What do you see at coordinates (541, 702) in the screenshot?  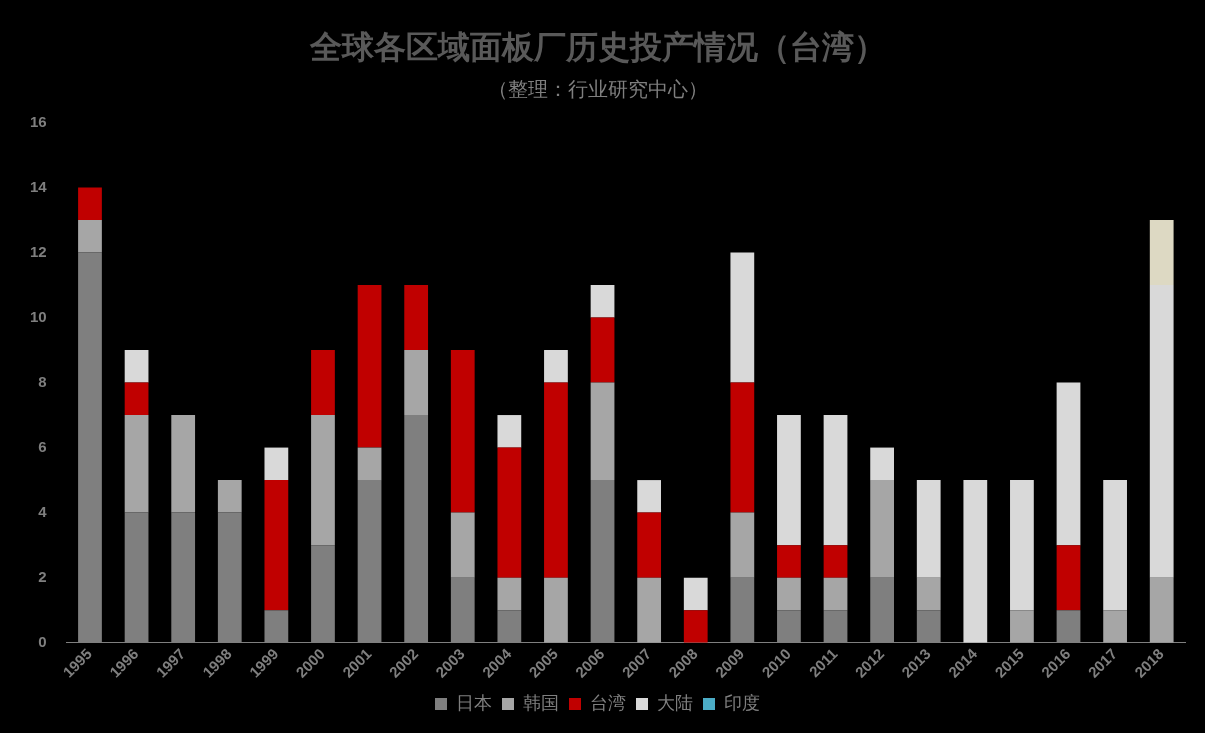 I see `legend-label: 韩国` at bounding box center [541, 702].